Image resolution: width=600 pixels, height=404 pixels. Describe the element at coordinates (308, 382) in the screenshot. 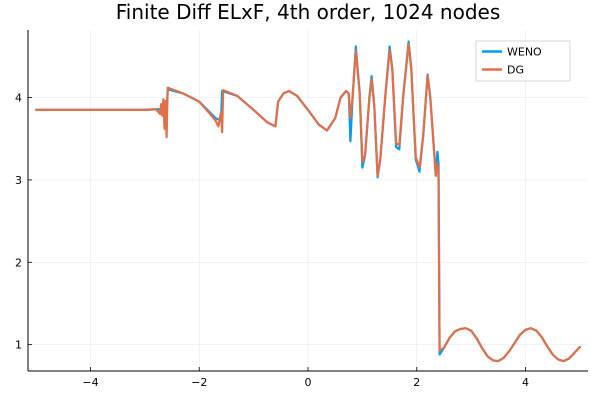

I see `x-tick-label: 0` at that location.